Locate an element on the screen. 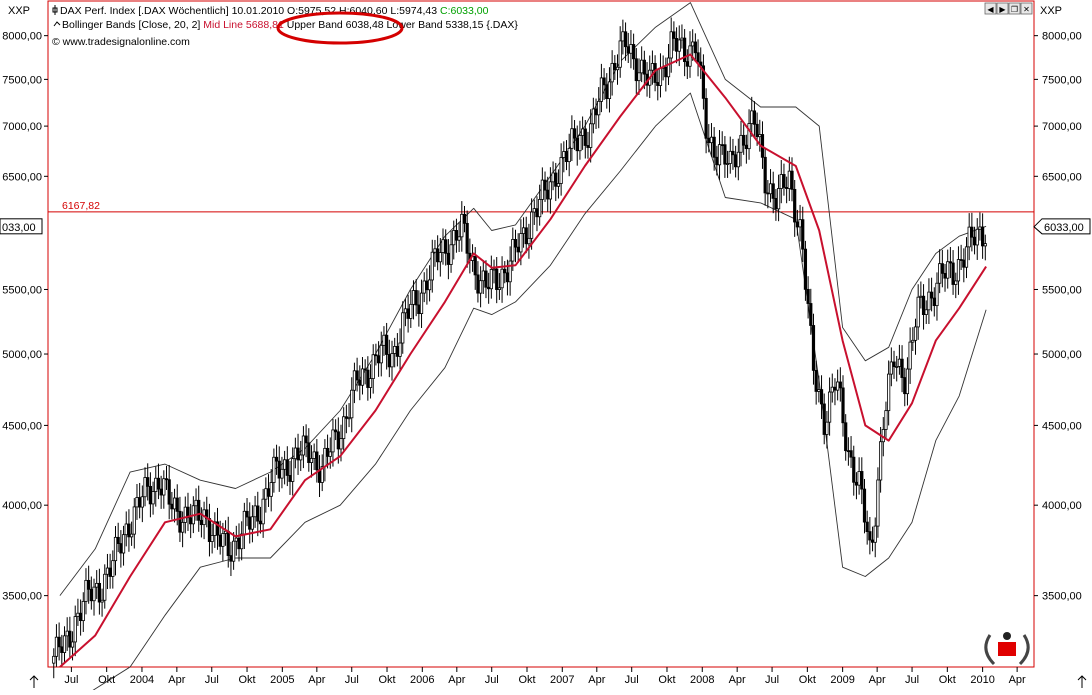  back-button is located at coordinates (990, 8).